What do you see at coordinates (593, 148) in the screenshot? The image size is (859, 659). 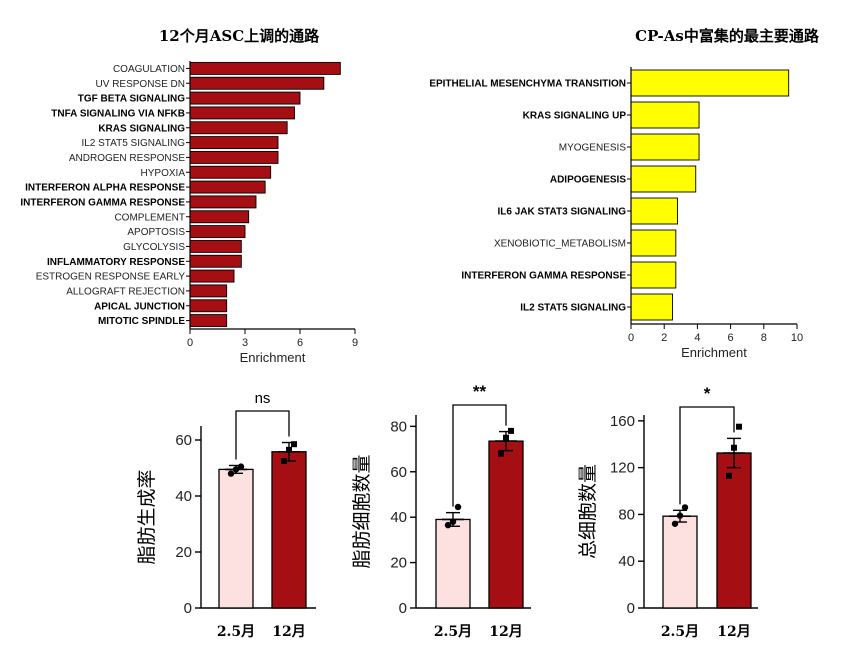 I see `category-label: MYOGENESIS` at bounding box center [593, 148].